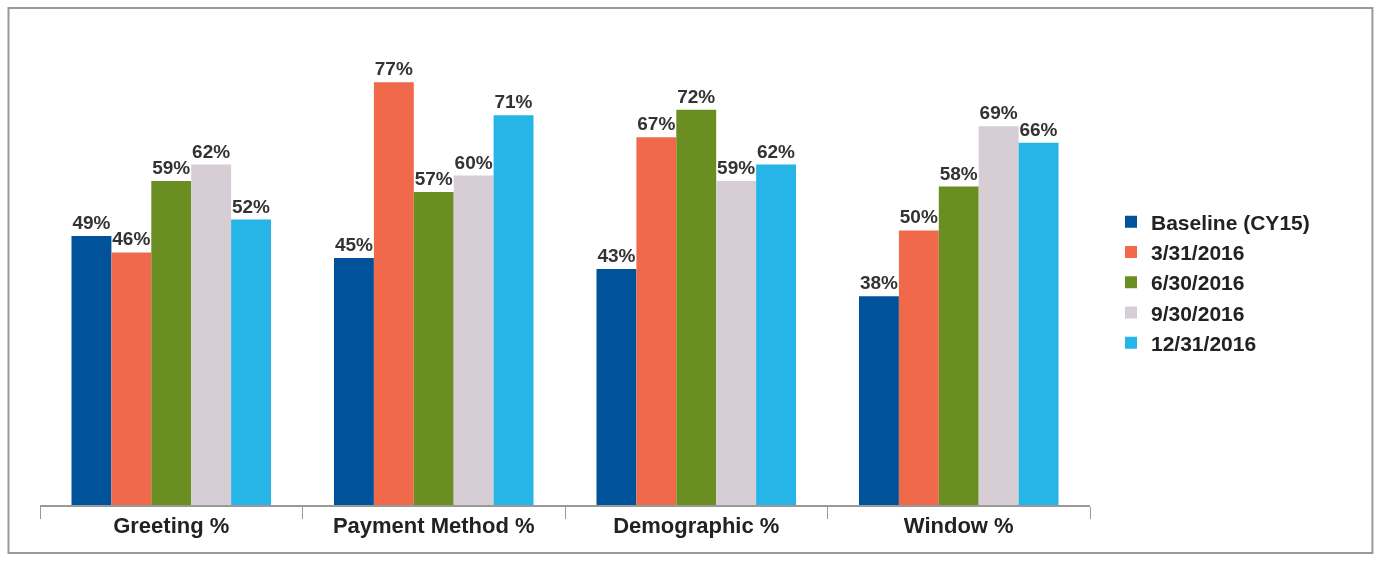  What do you see at coordinates (1198, 283) in the screenshot?
I see `legend-label: 6/30/2016` at bounding box center [1198, 283].